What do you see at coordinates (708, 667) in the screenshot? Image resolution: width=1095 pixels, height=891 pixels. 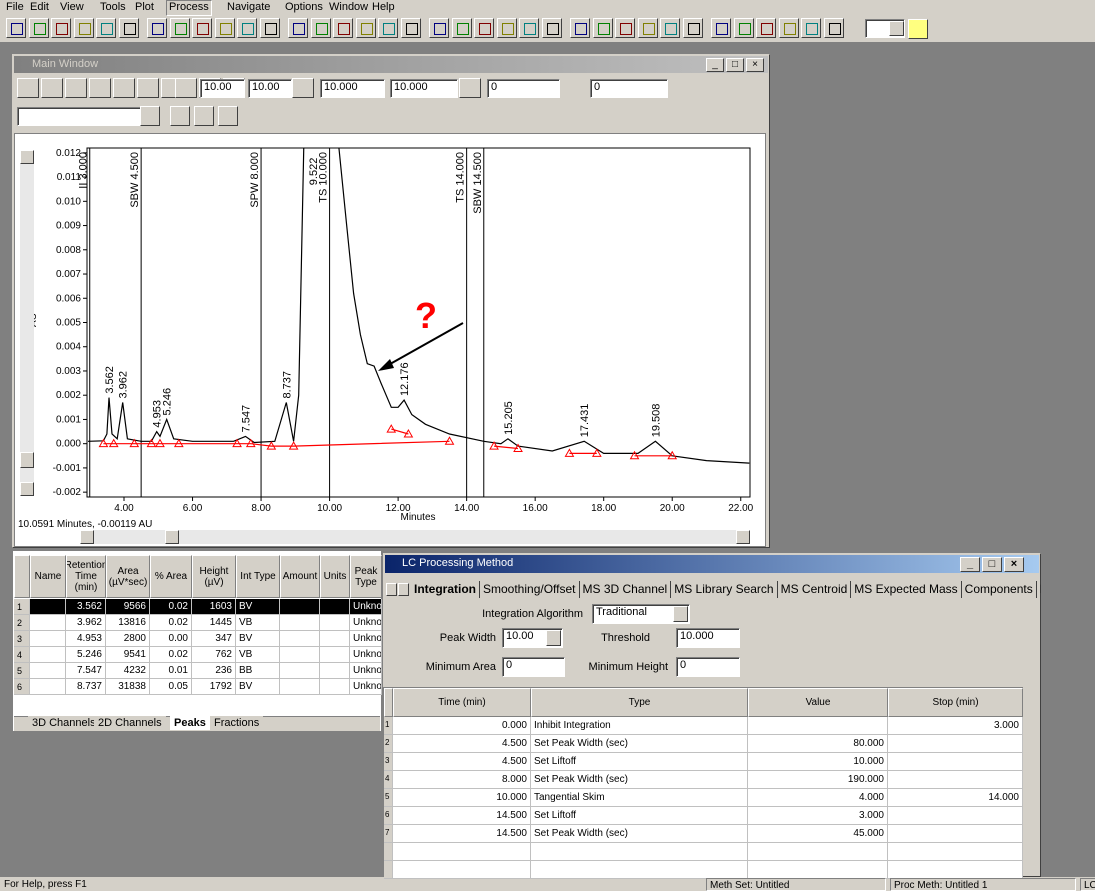 I see `field-input: 0` at bounding box center [708, 667].